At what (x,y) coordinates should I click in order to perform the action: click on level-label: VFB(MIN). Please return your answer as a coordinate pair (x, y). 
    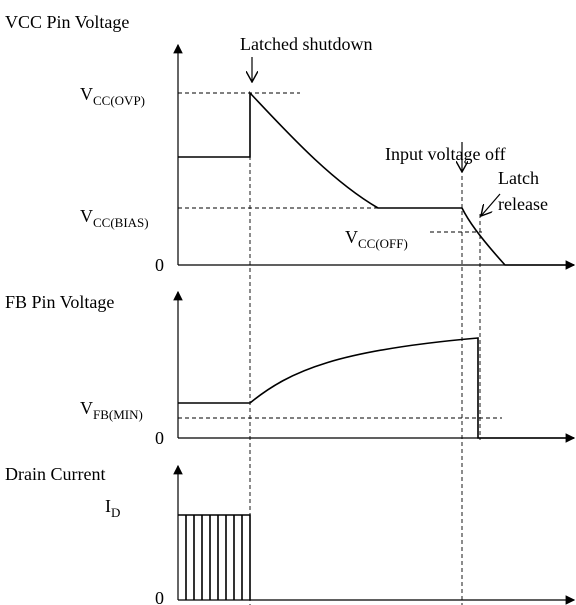
    Looking at the image, I should click on (111, 410).